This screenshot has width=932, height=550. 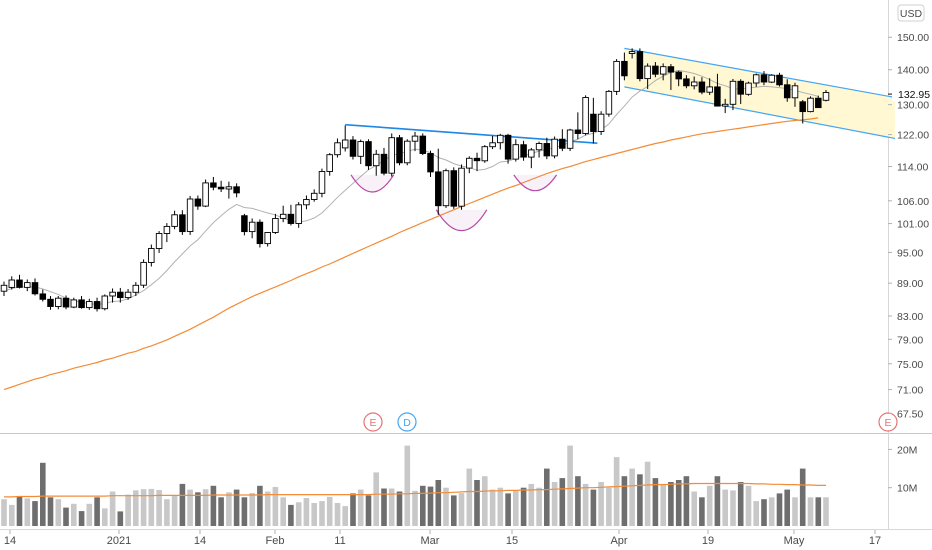 I want to click on time-axis: 14 2021 14 Feb 11 Mar 15 Apr 19 May 17, so click(x=442, y=538).